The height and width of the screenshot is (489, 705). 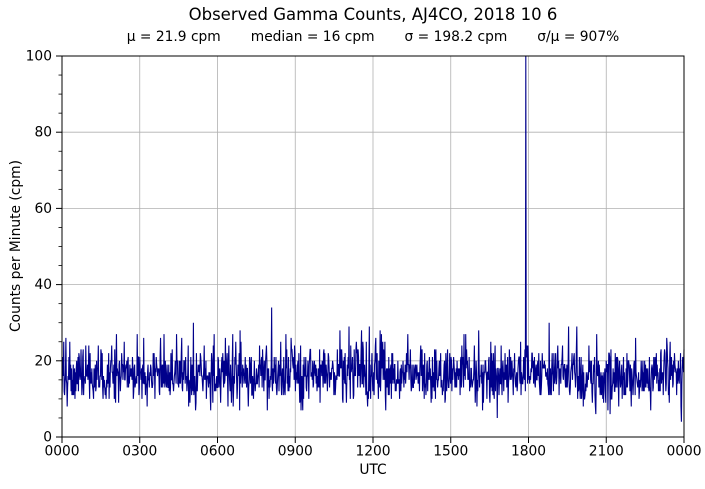 What do you see at coordinates (217, 452) in the screenshot?
I see `x-tick-label: 0600` at bounding box center [217, 452].